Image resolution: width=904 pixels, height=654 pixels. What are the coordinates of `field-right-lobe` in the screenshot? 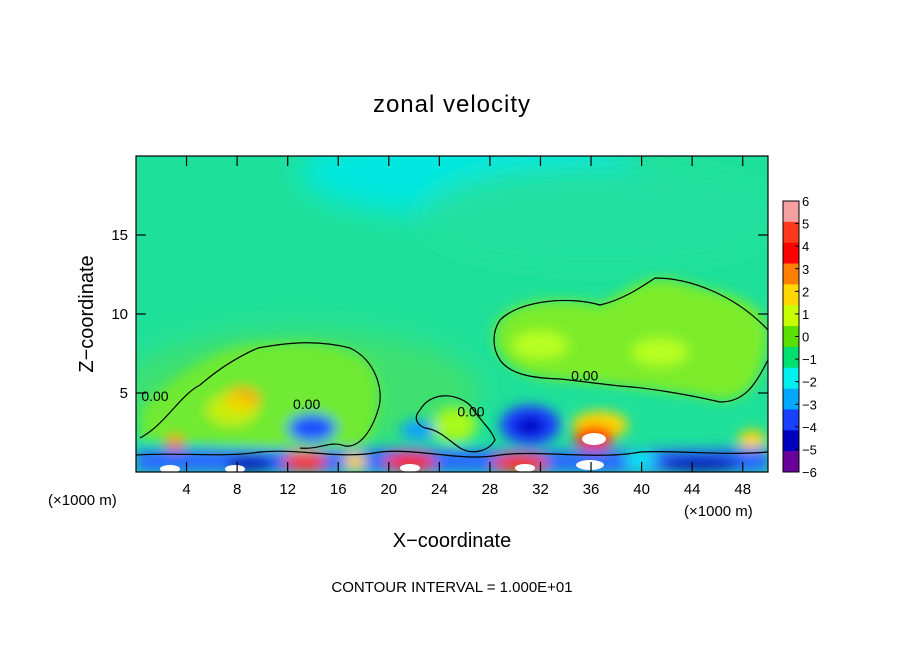 It's located at (631, 339).